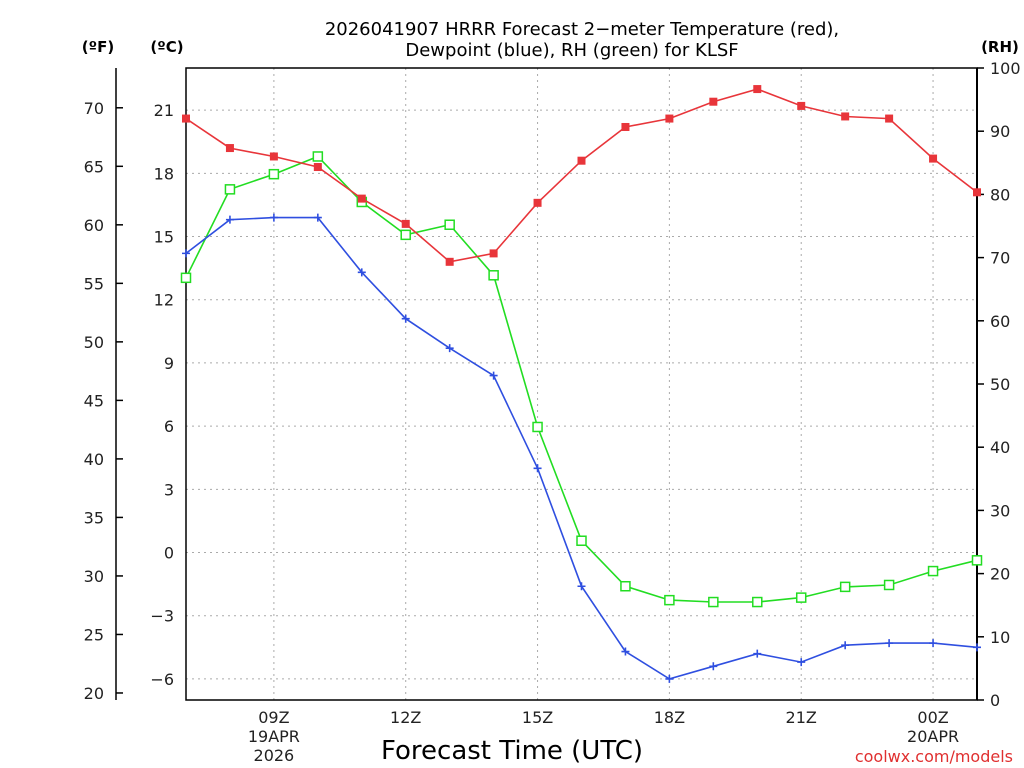 The height and width of the screenshot is (768, 1024). Describe the element at coordinates (169, 426) in the screenshot. I see `celsius-tick-label: 6` at that location.